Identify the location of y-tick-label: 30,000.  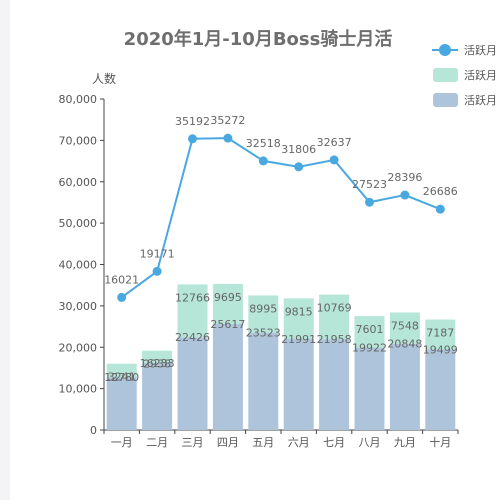
(78, 306).